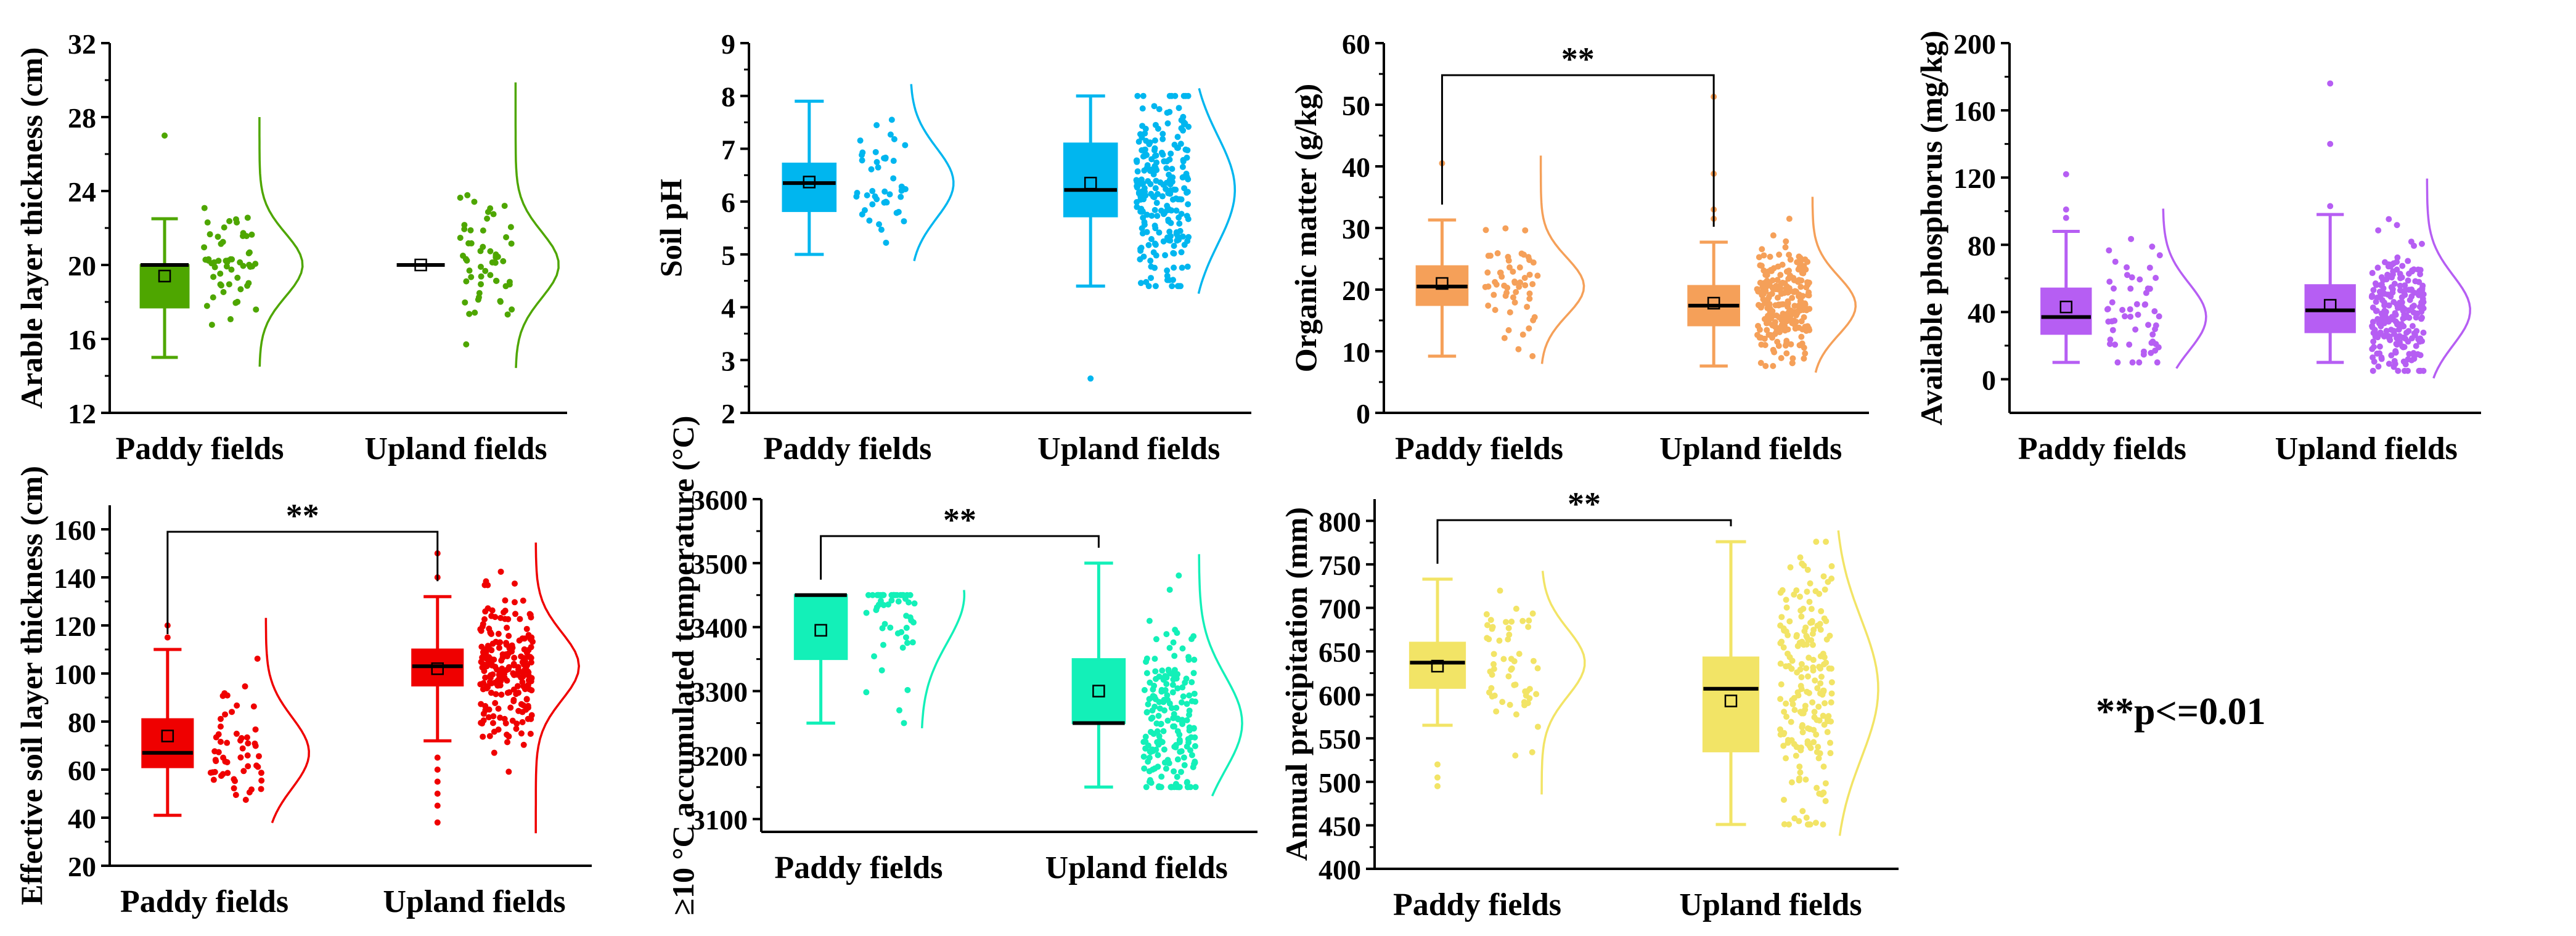 The height and width of the screenshot is (936, 2576). I want to click on y-tick-label: 160, so click(1974, 111).